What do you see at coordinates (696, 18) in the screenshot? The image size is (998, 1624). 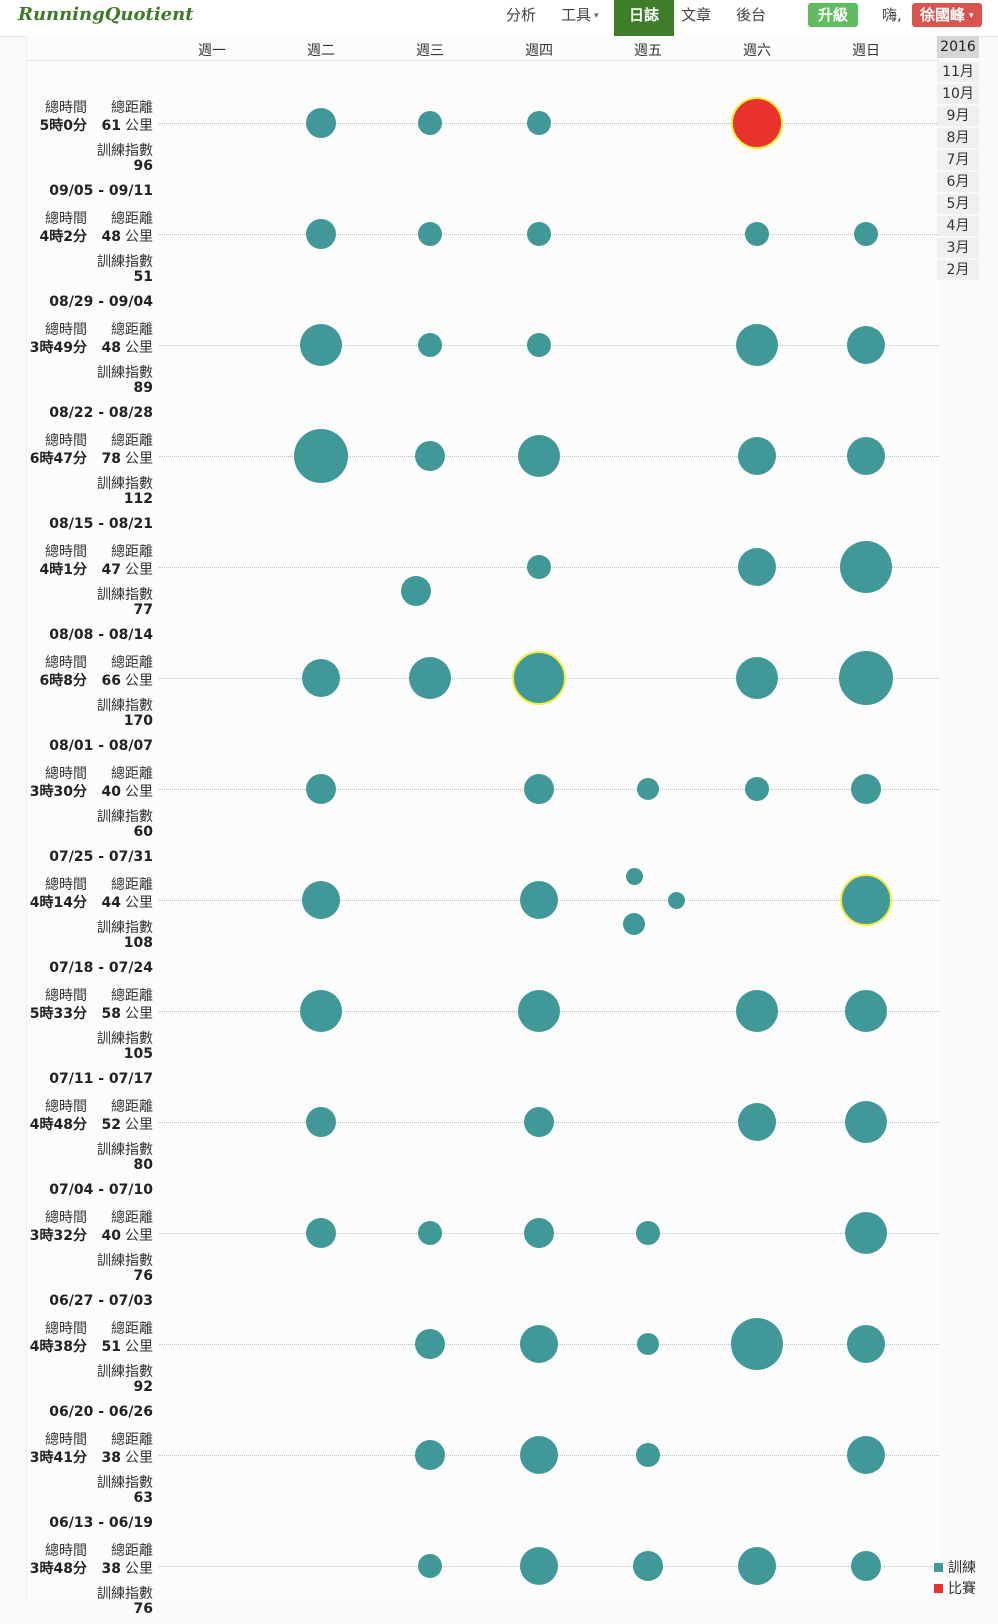 I see `nav-item-3: 文章` at bounding box center [696, 18].